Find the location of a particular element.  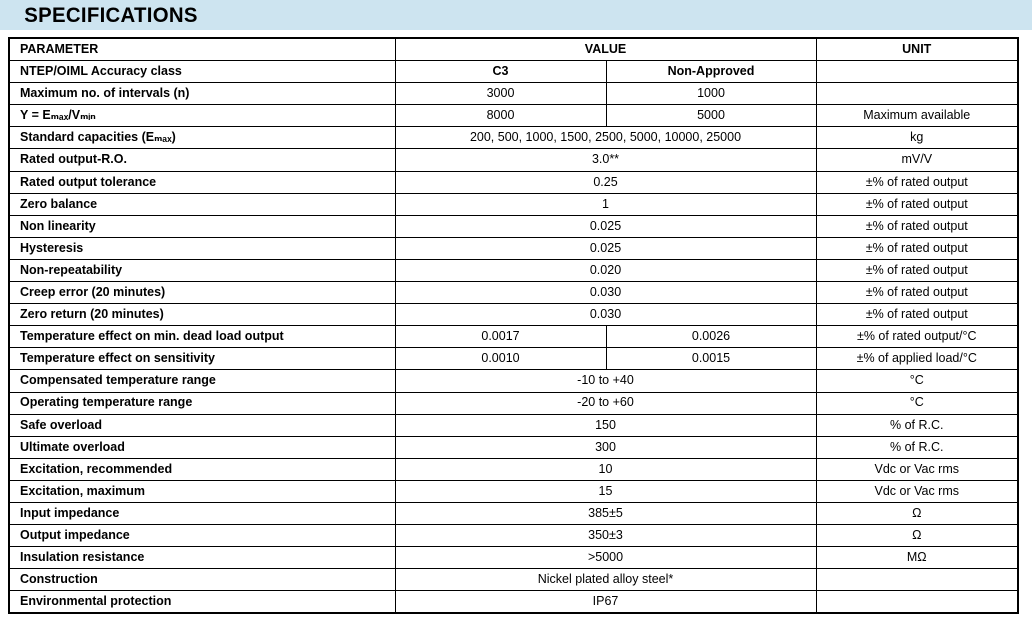

table-row: Non-repeatability 0.020 ±% of rated output is located at coordinates (513, 270).